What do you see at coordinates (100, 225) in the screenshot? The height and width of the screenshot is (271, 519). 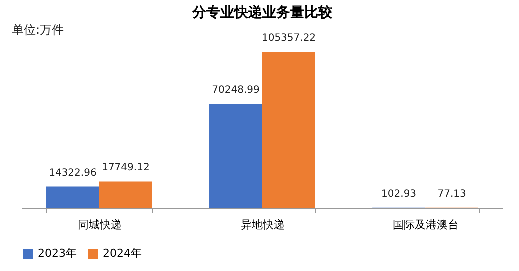 I see `x-tick-label: 同城快递` at bounding box center [100, 225].